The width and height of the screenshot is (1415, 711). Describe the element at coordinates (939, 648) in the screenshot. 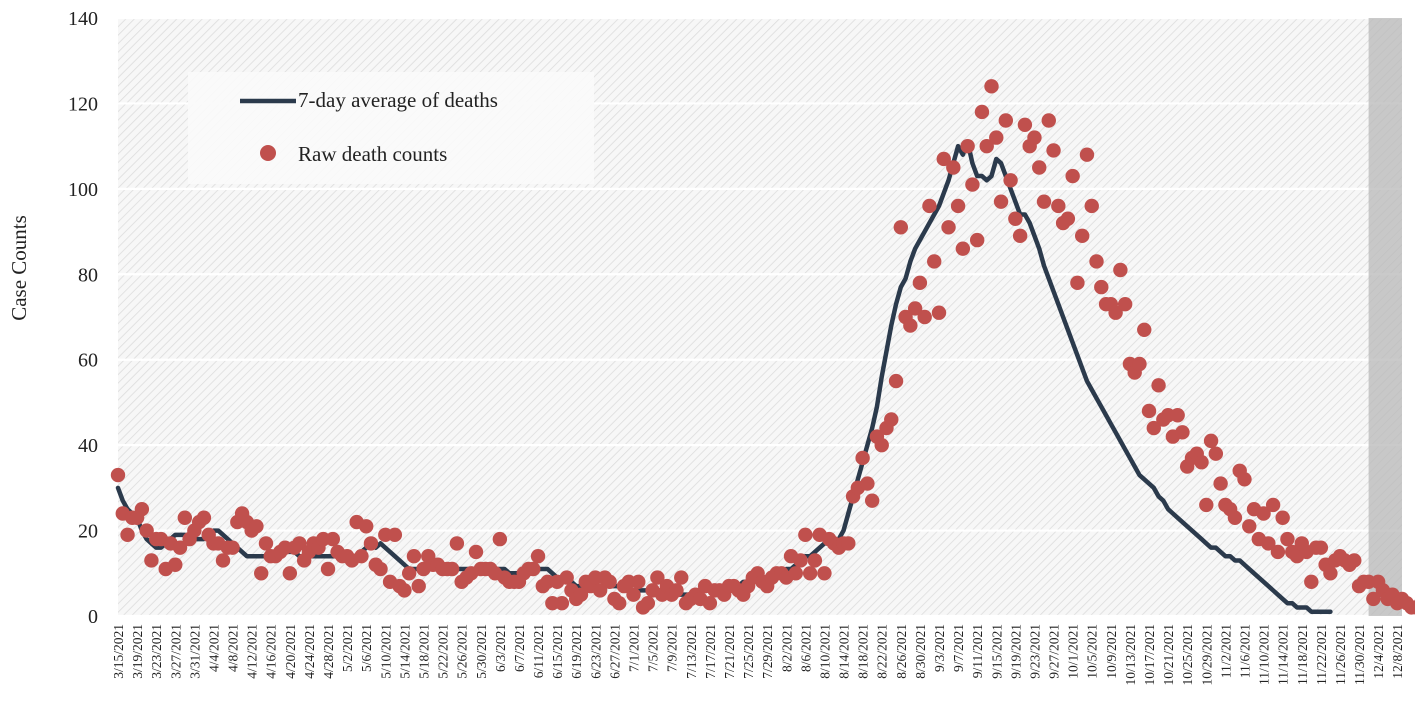

I see `x-tick-label: 9/3/2021` at that location.